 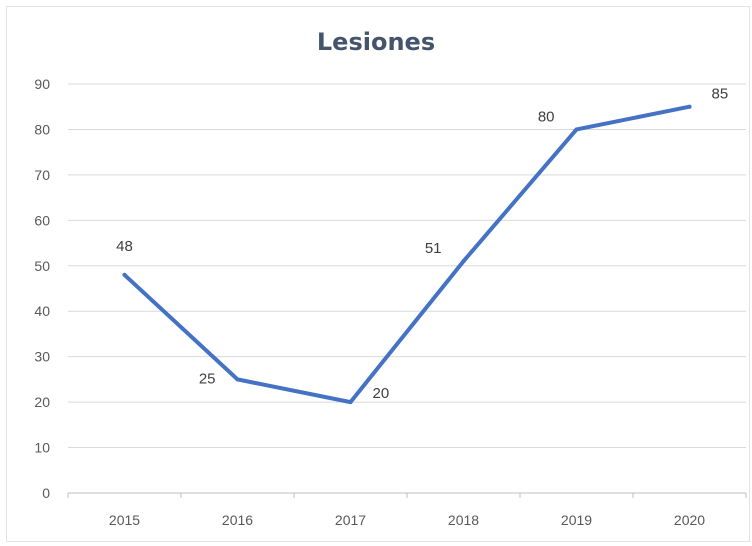 I want to click on chart-title: Lesiones, so click(x=376, y=42).